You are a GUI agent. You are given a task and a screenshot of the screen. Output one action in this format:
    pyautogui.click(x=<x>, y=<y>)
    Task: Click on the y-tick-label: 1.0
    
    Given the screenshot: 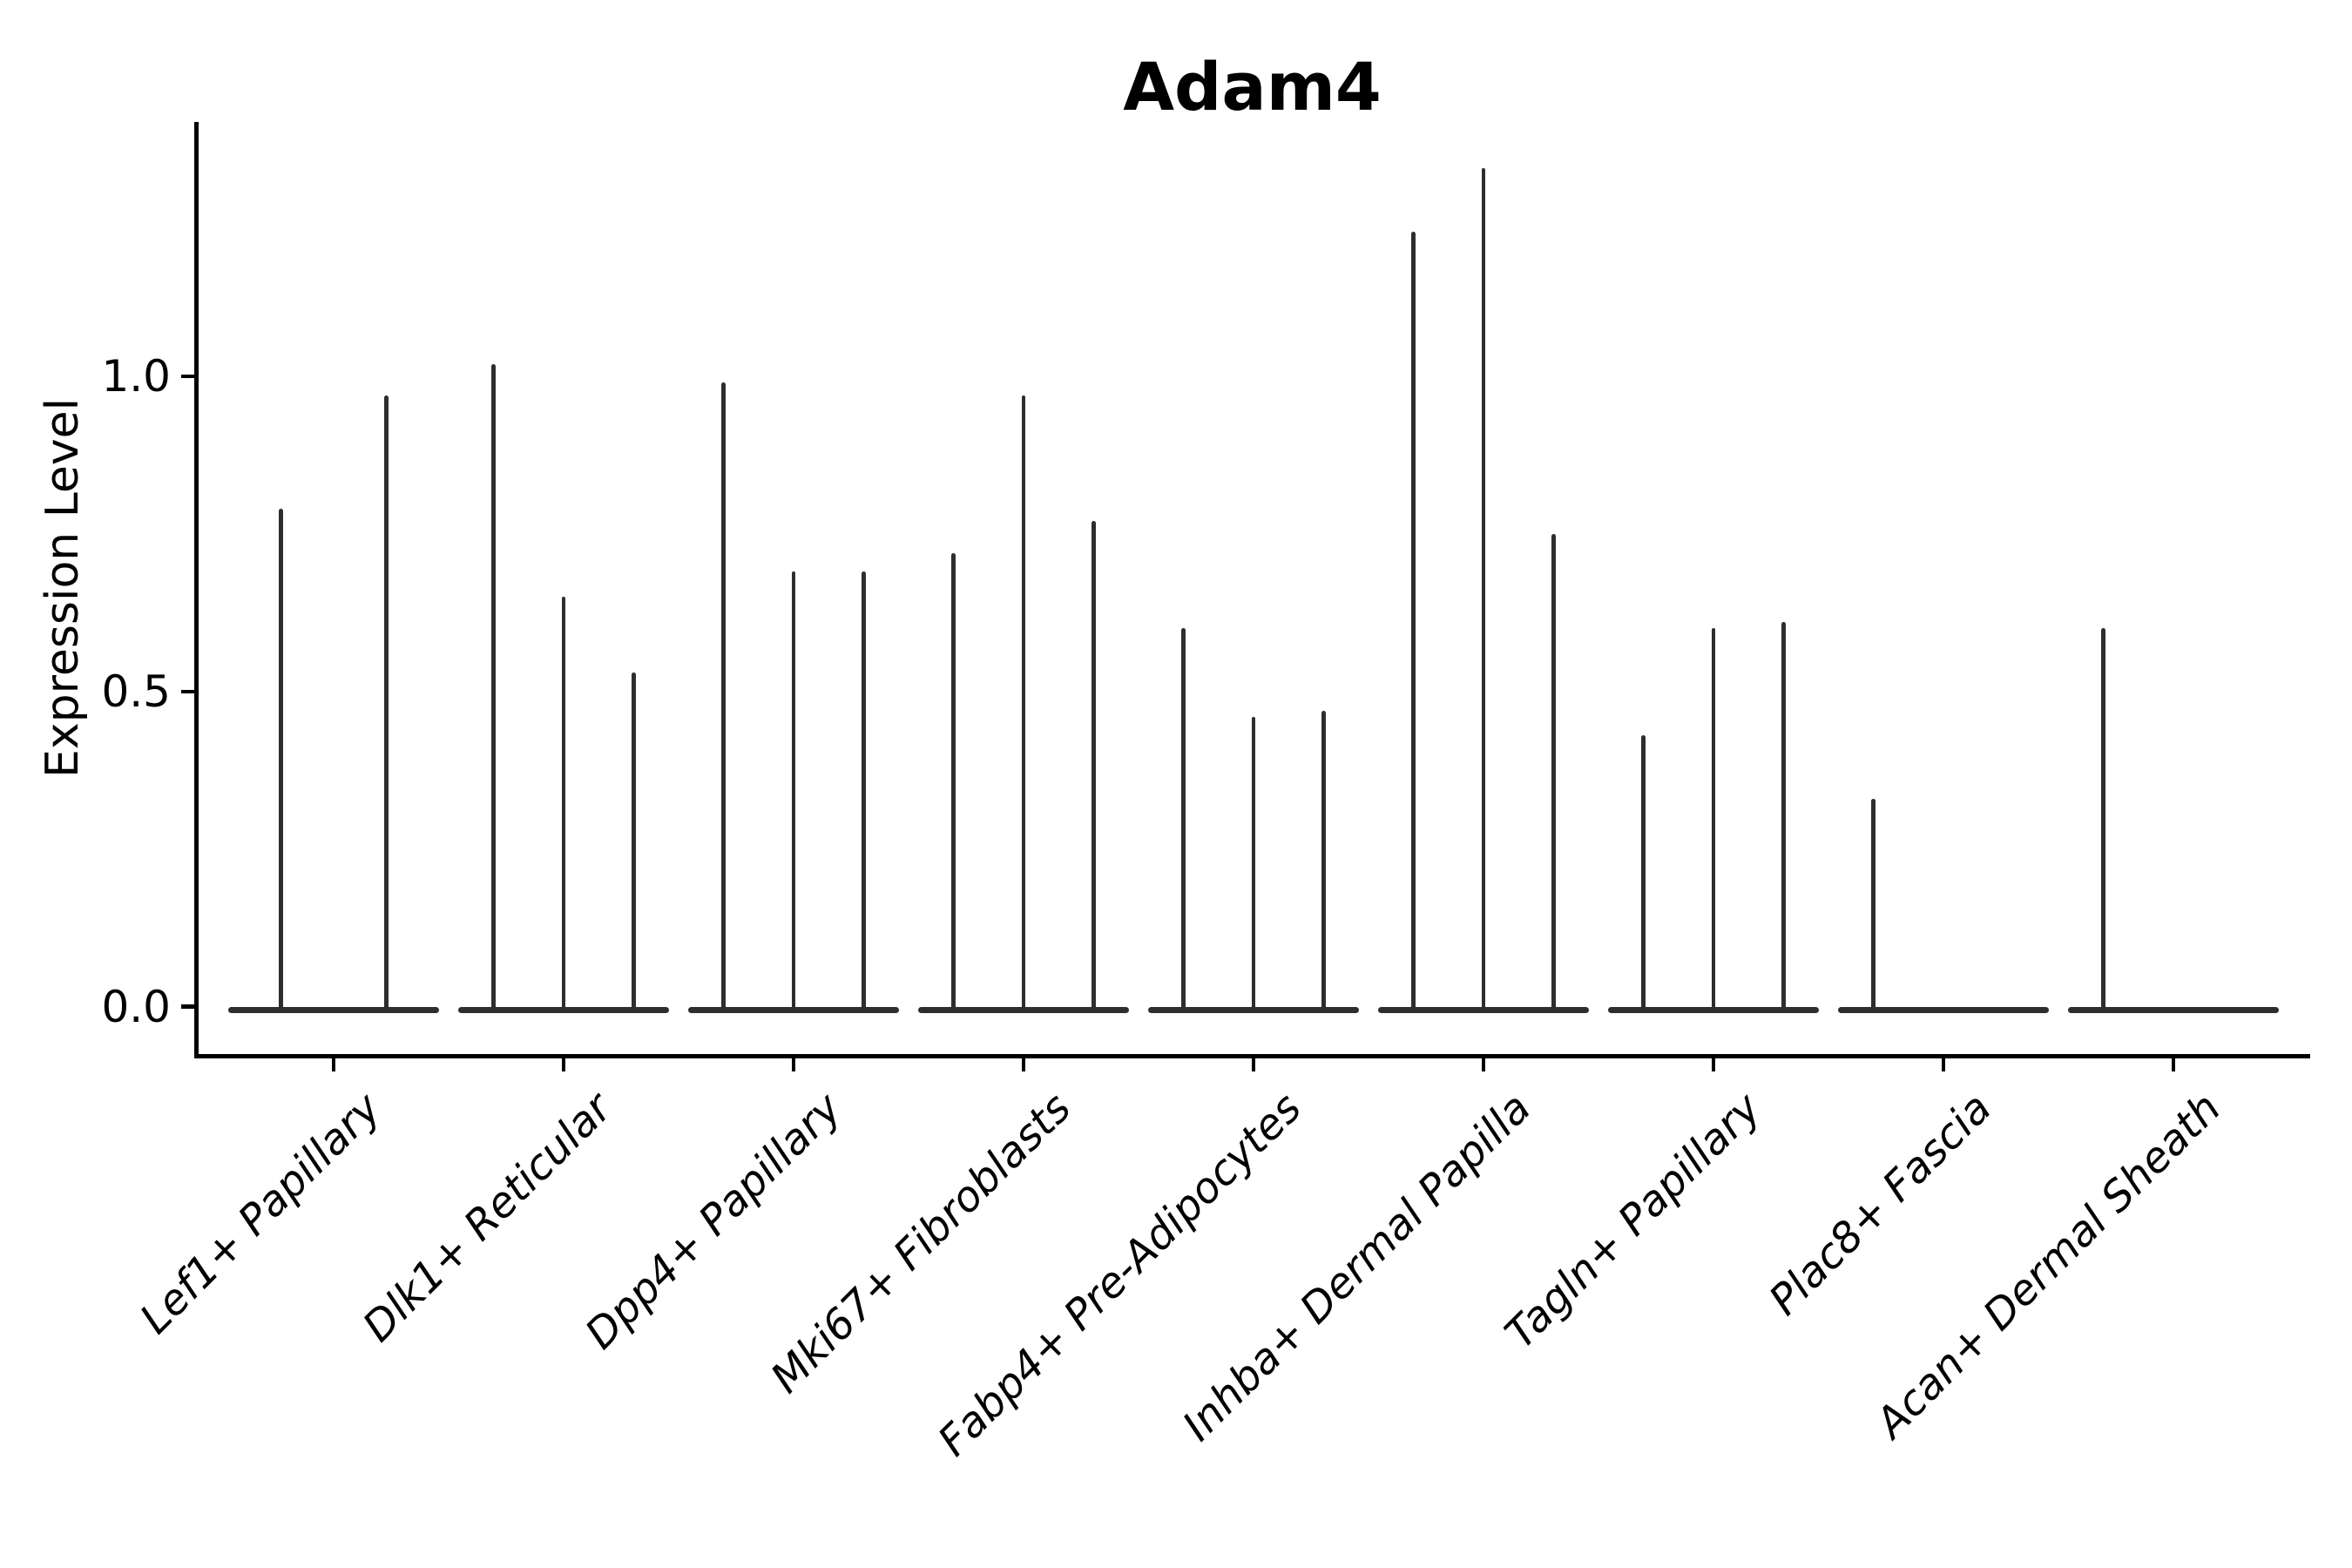 What is the action you would take?
    pyautogui.click(x=136, y=376)
    